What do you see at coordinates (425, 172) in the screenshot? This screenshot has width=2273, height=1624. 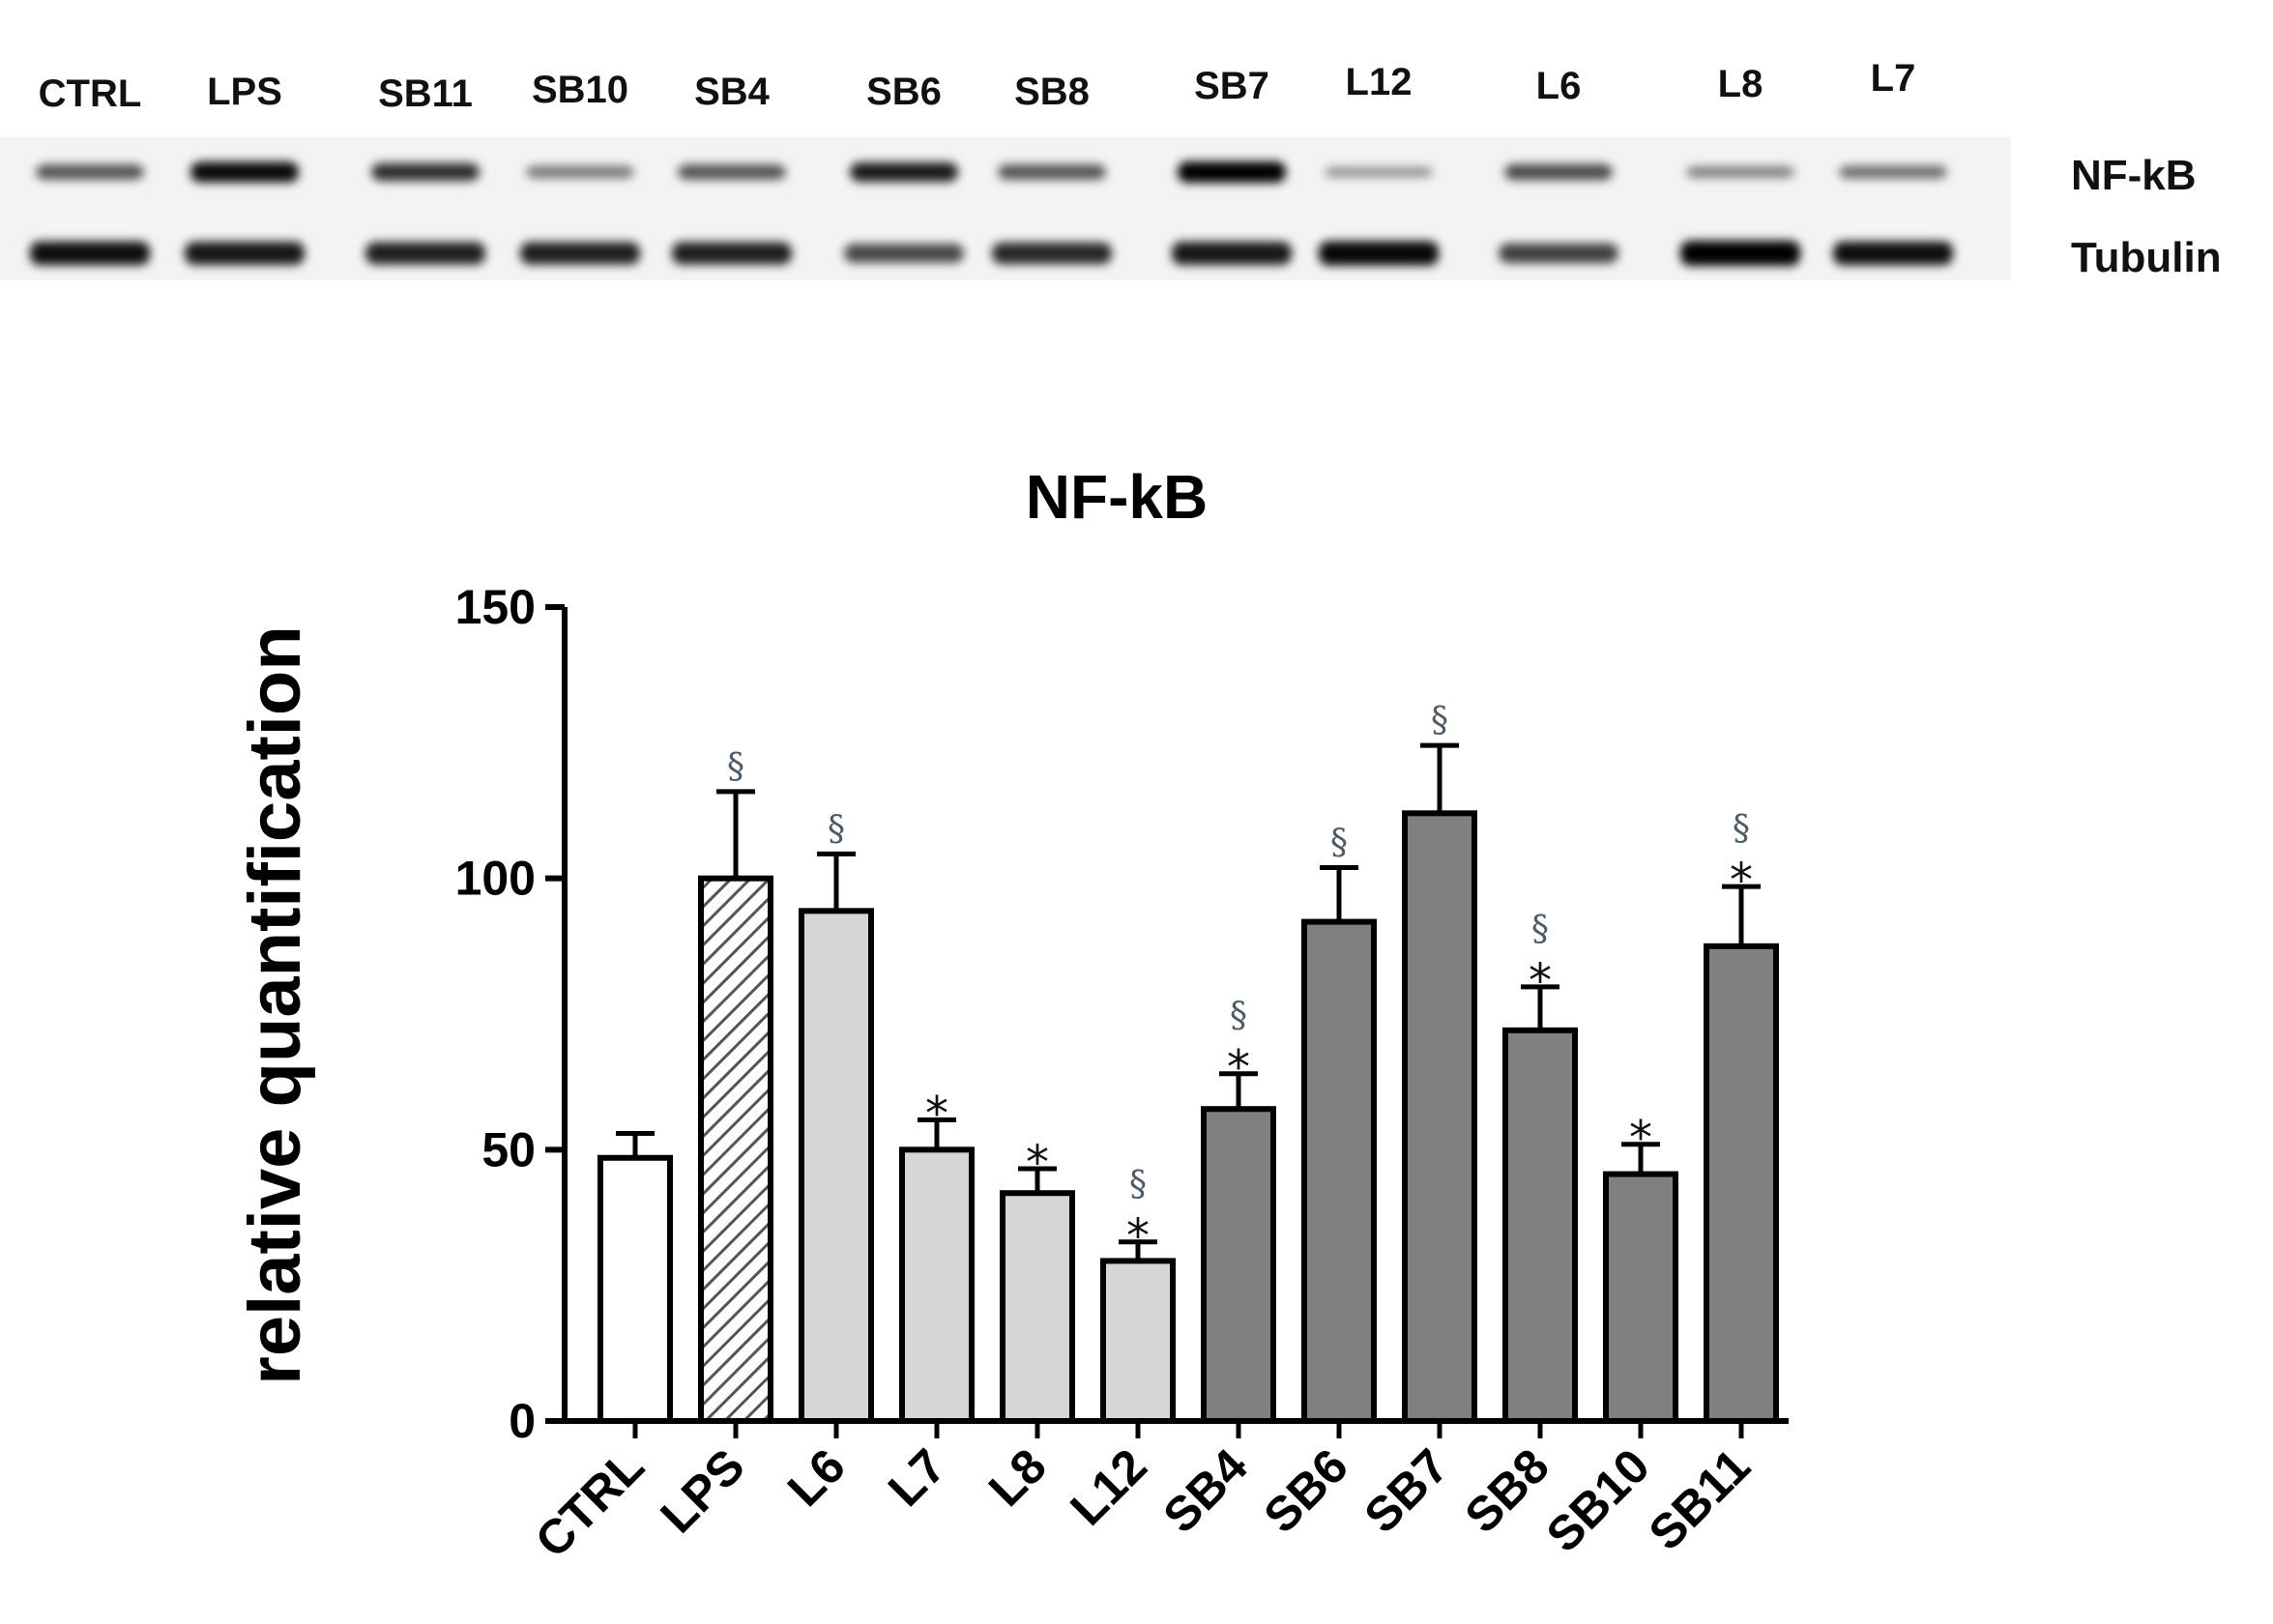 I see `band-nfkb-sb11` at bounding box center [425, 172].